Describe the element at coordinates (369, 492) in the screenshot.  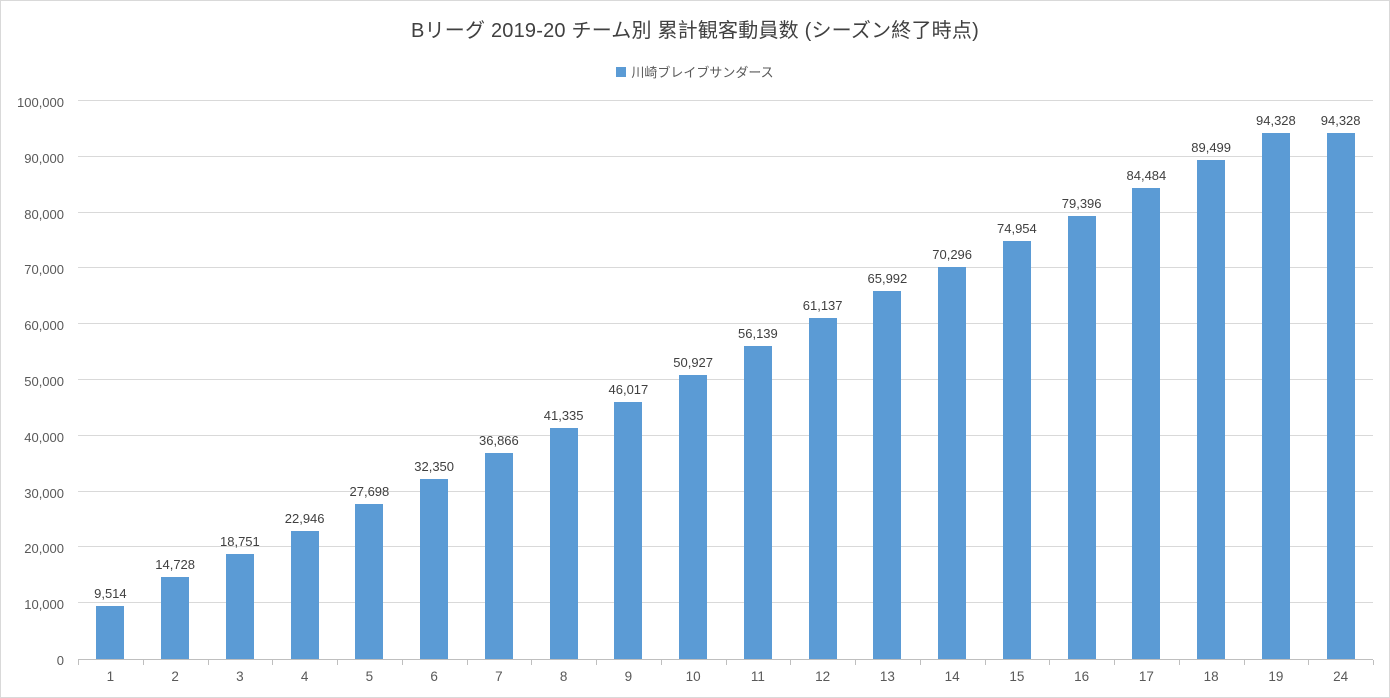
I see `bar-value-label-5: 27,698` at that location.